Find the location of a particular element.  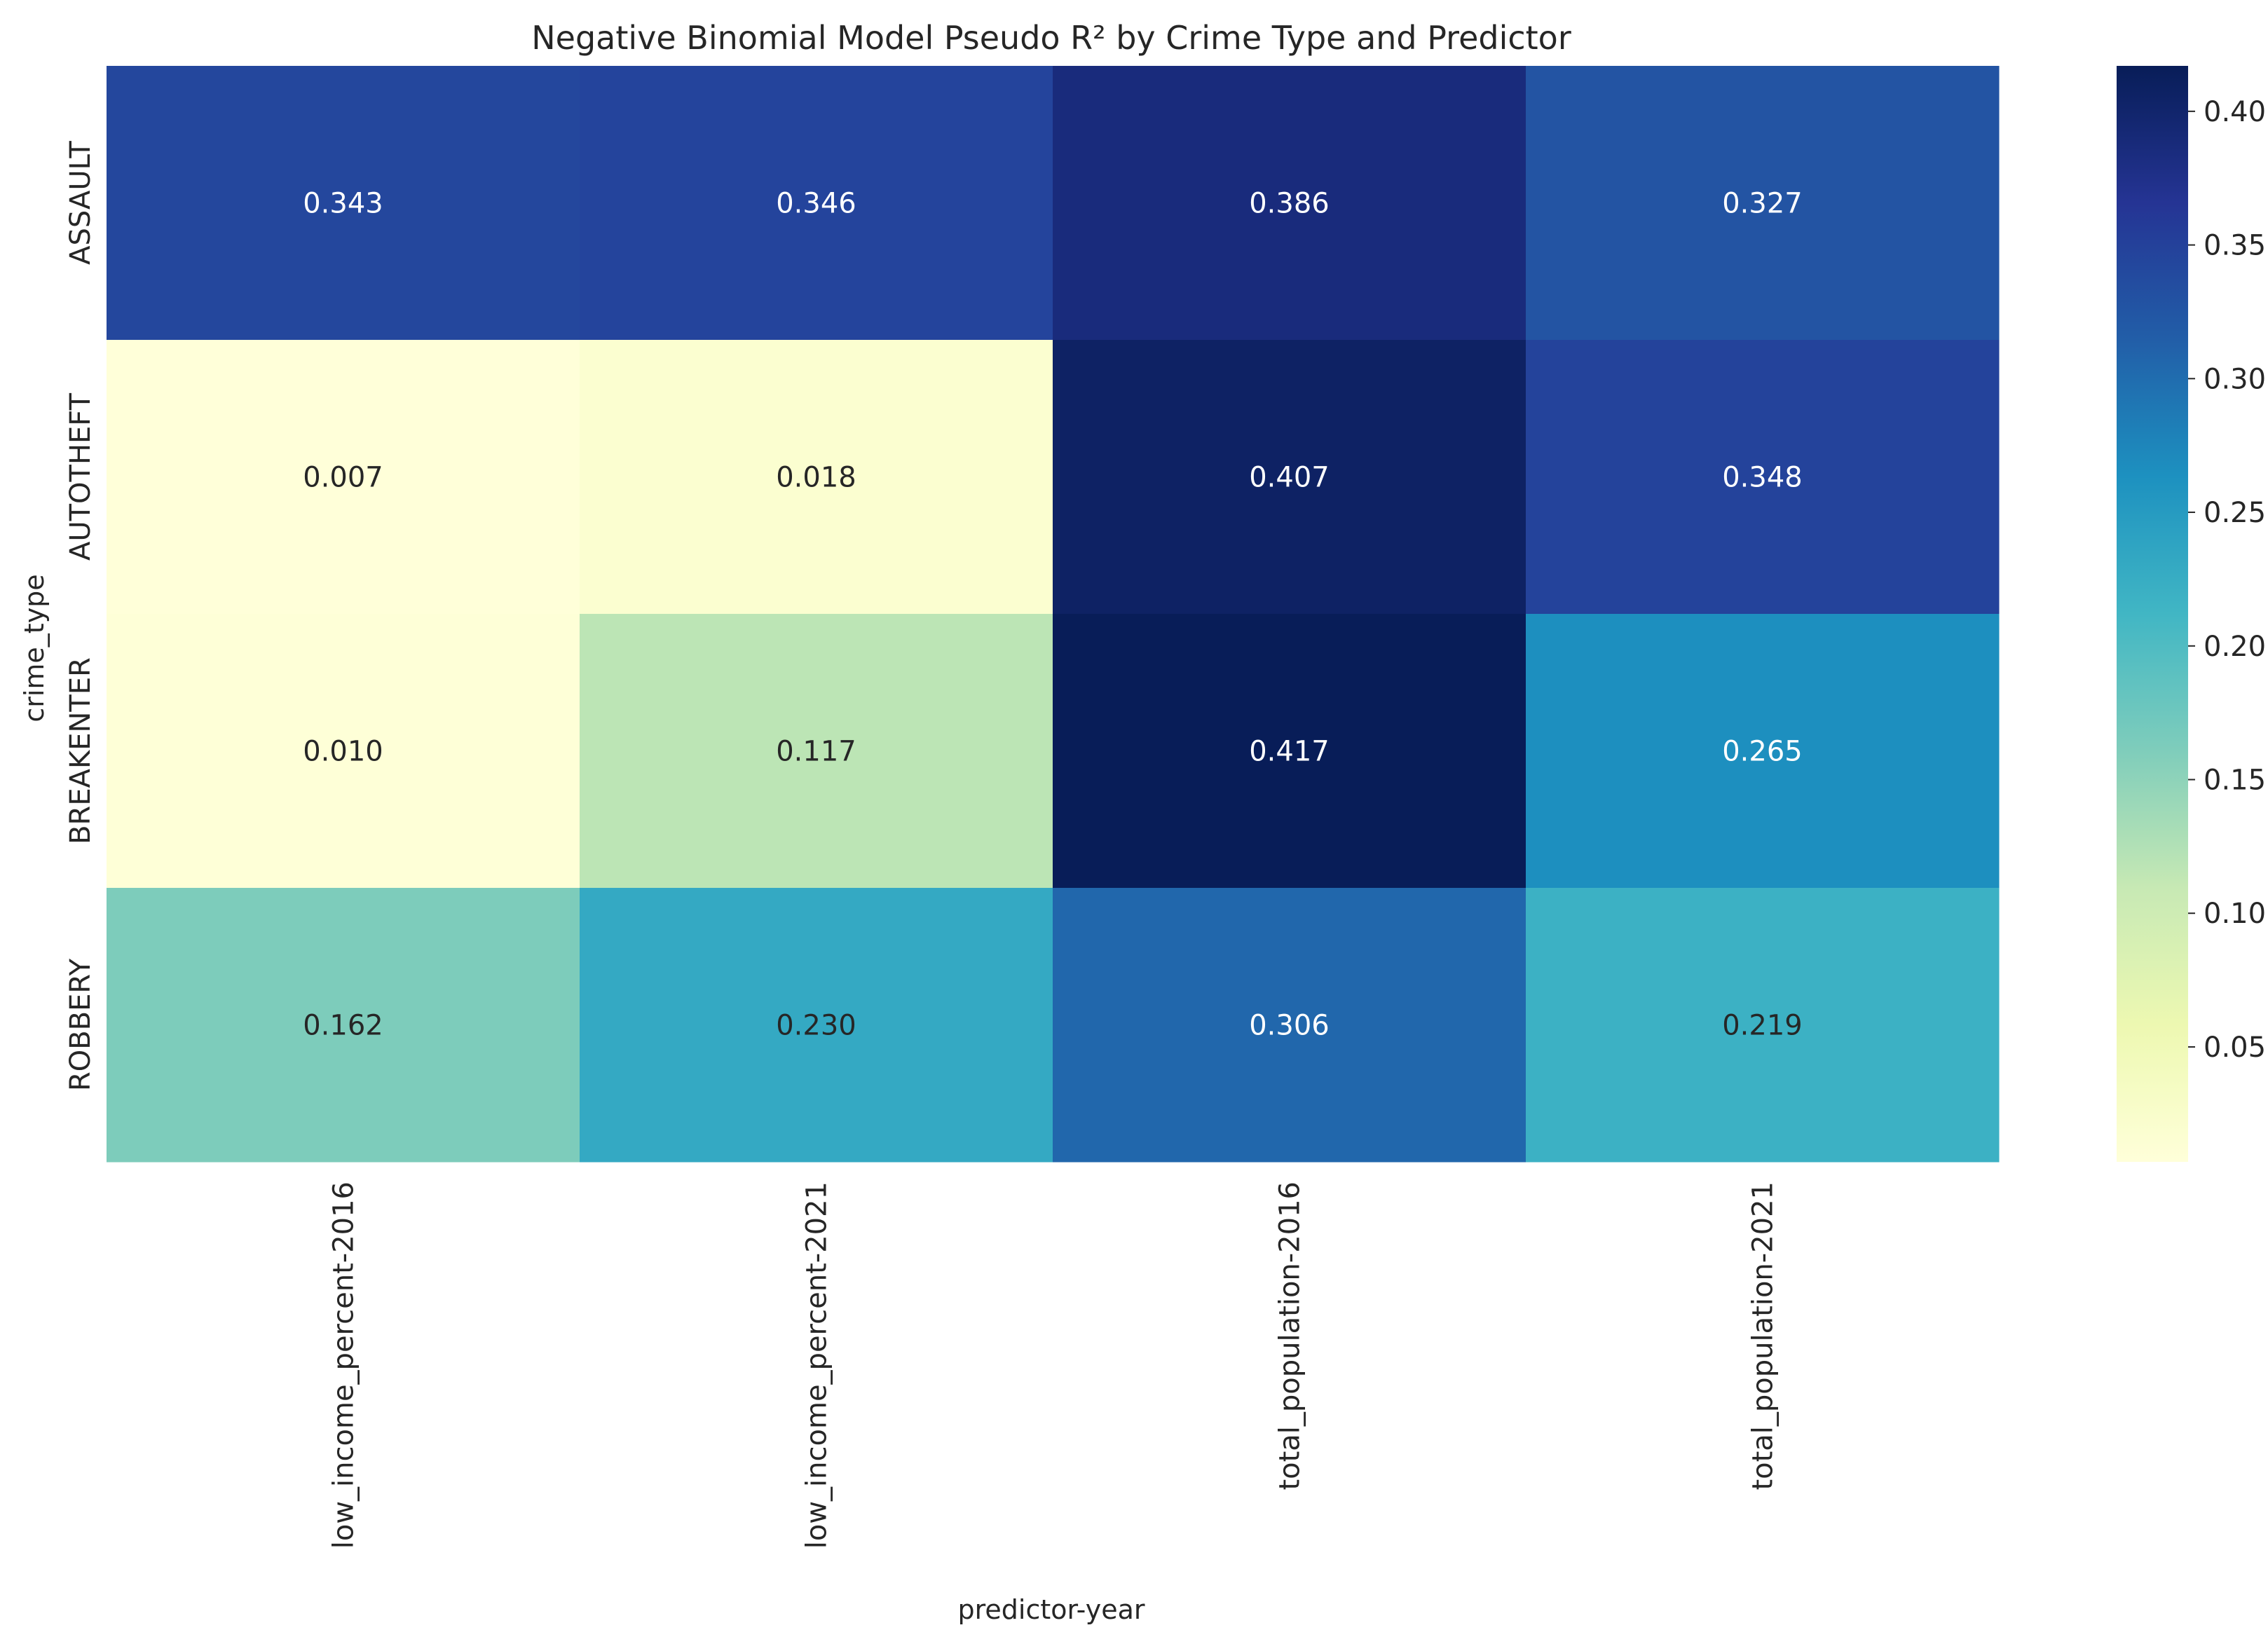

colorbar-tick-label: 0.10 is located at coordinates (2235, 914).